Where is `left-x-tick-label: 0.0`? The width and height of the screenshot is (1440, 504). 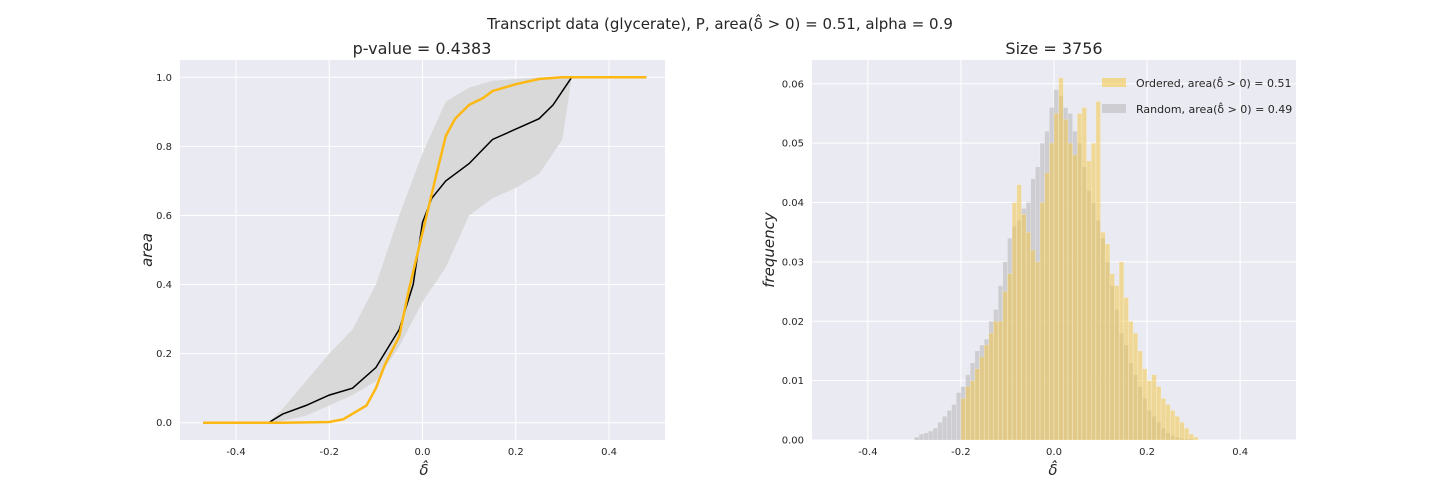 left-x-tick-label: 0.0 is located at coordinates (423, 452).